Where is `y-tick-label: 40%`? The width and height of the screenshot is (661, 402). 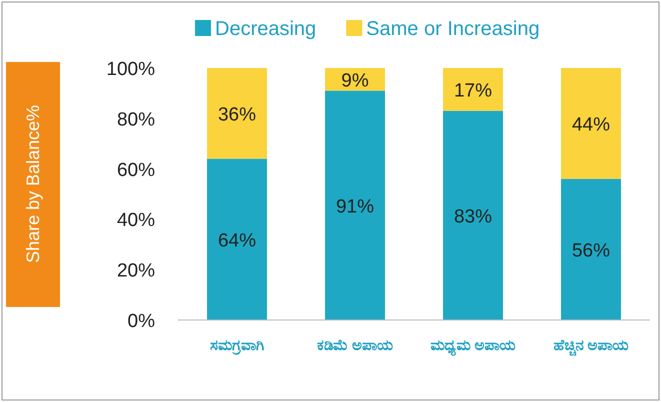 y-tick-label: 40% is located at coordinates (136, 221).